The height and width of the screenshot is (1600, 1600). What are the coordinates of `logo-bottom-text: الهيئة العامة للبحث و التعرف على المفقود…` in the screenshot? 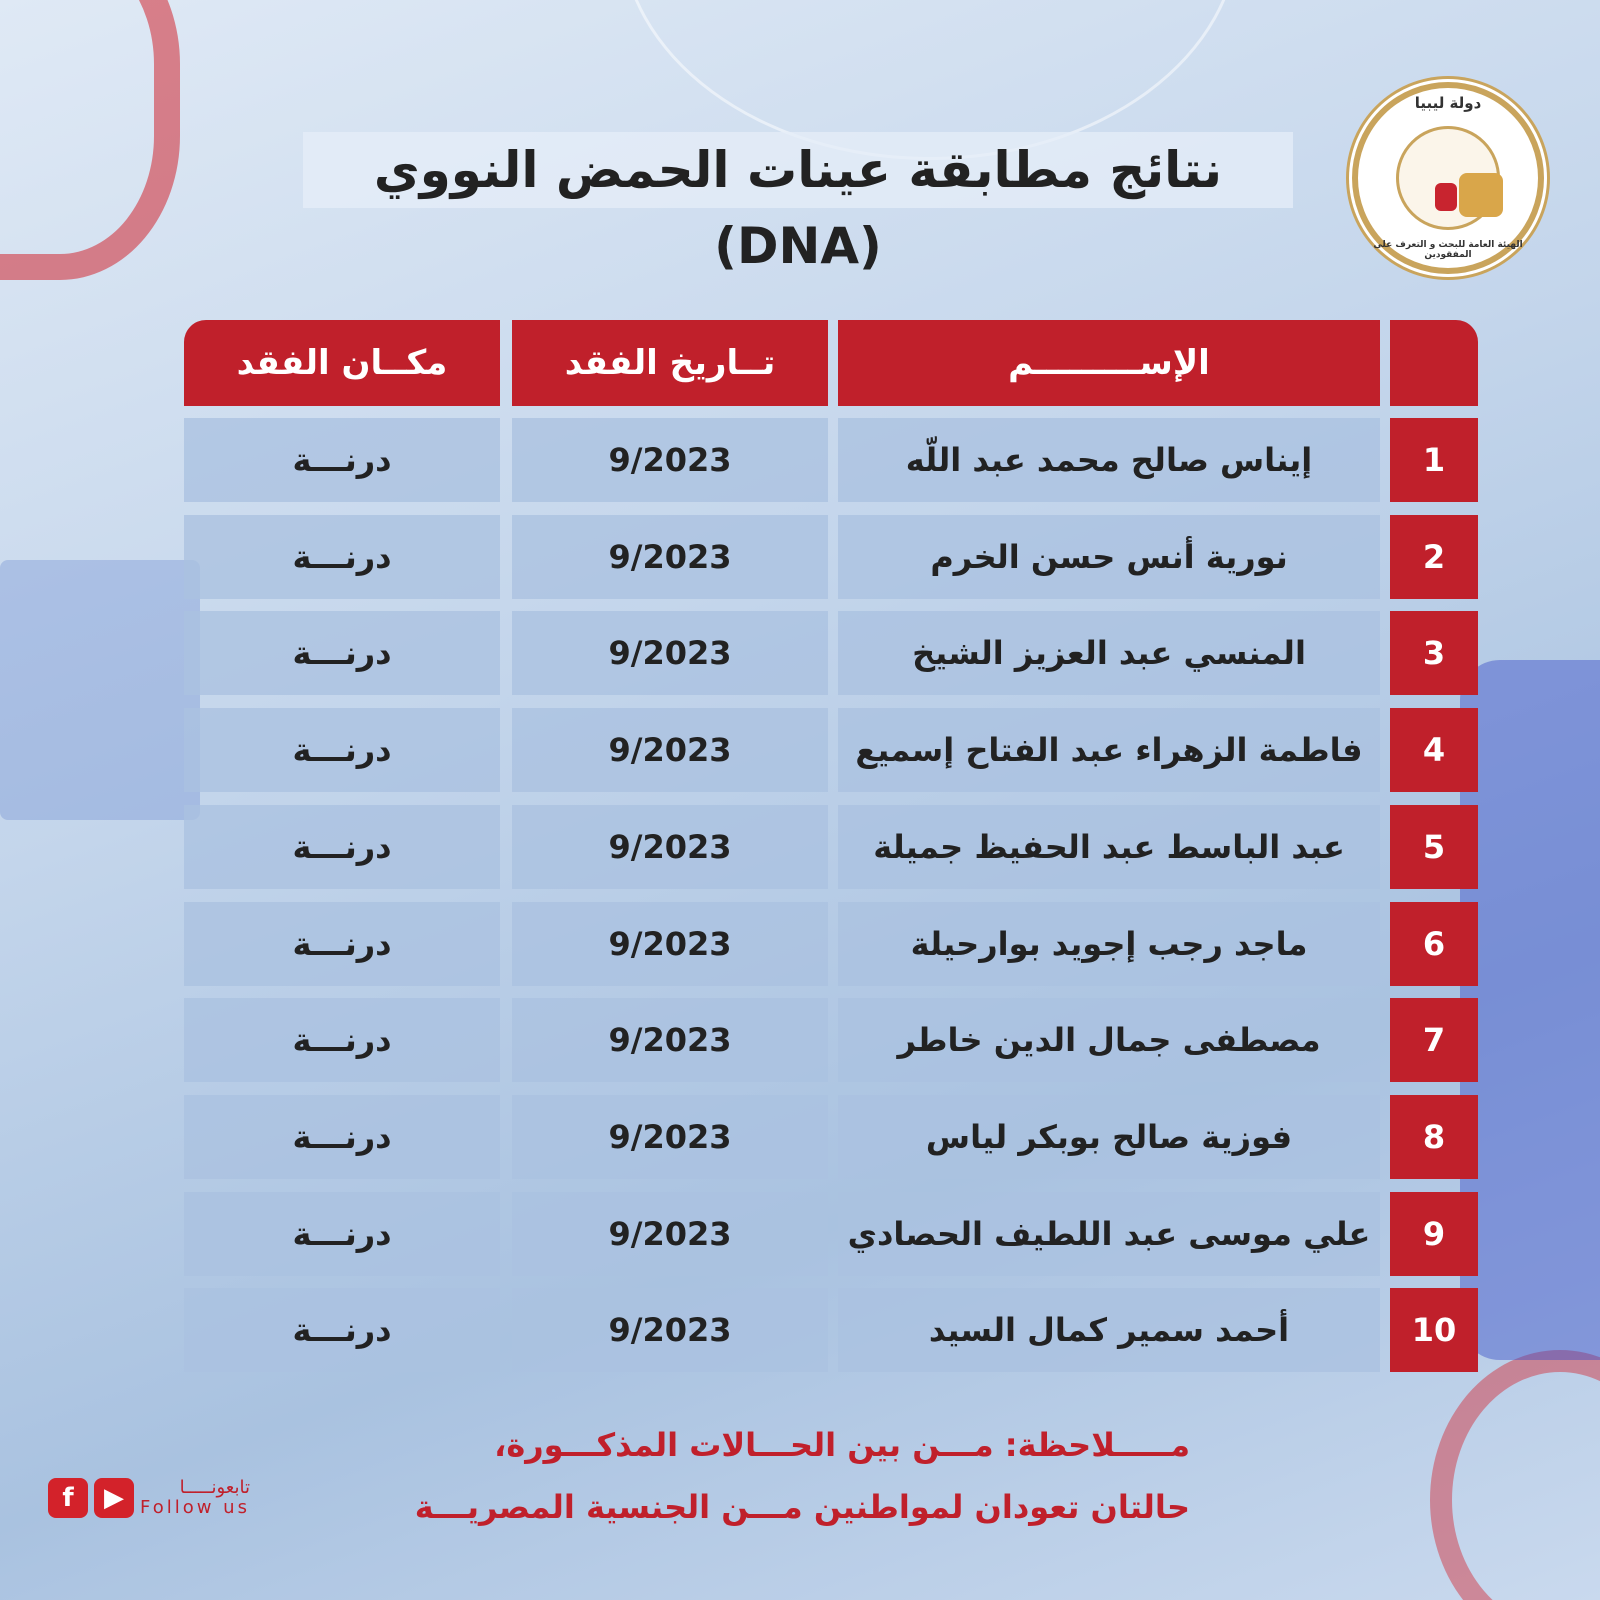 It's located at (1448, 250).